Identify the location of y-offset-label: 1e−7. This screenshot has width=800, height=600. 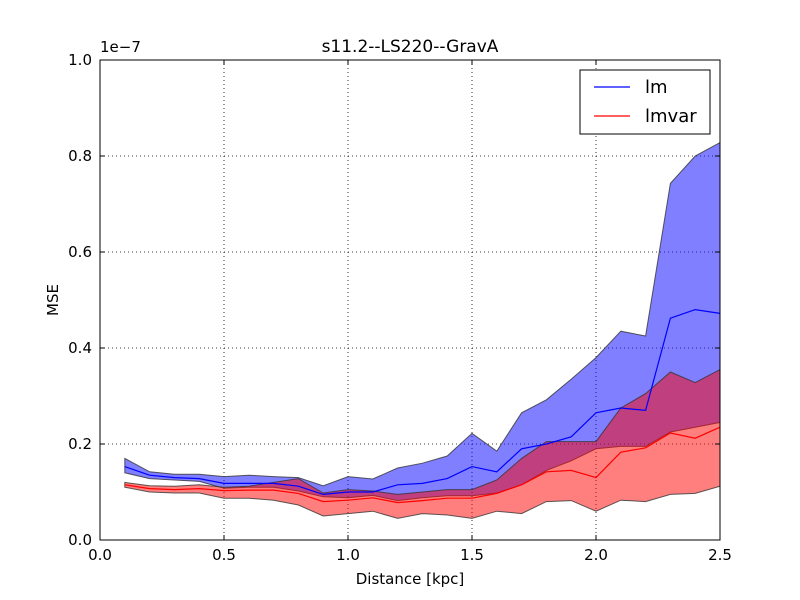
(120, 47).